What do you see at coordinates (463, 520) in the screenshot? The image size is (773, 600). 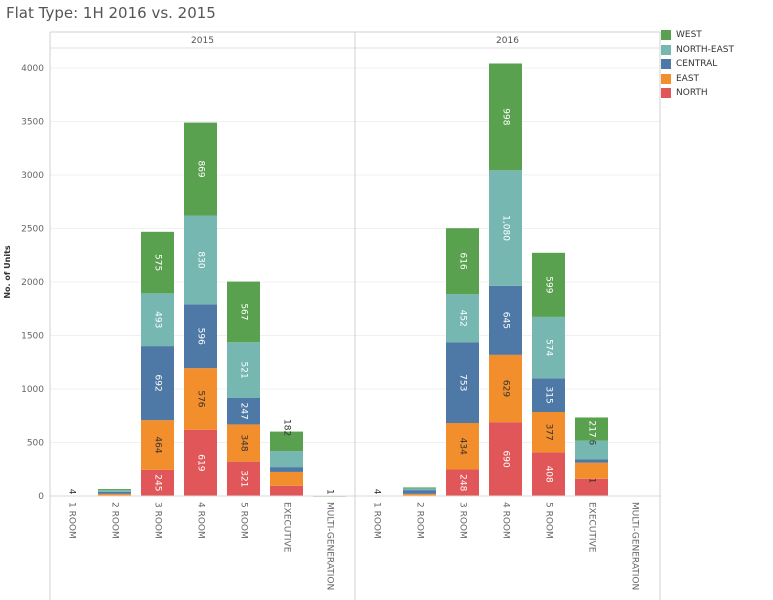 I see `x-tick-label-2016-3-room: 3 ROOM` at bounding box center [463, 520].